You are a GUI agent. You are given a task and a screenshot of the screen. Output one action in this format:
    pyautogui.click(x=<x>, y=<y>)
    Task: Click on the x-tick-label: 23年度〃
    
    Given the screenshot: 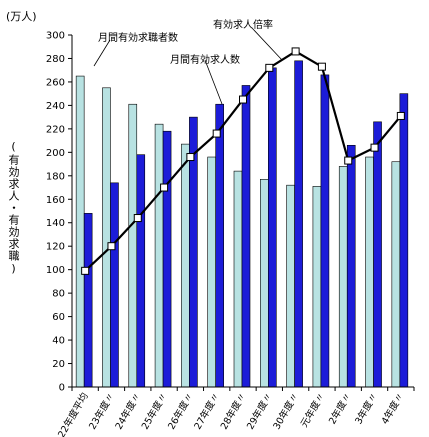 What is the action you would take?
    pyautogui.click(x=101, y=411)
    